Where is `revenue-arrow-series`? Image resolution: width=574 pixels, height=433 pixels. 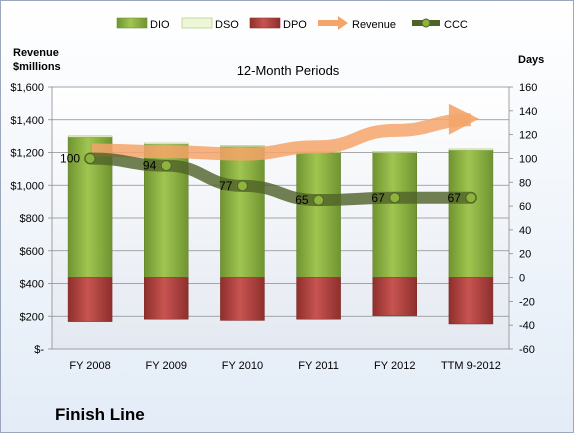 revenue-arrow-series is located at coordinates (285, 132).